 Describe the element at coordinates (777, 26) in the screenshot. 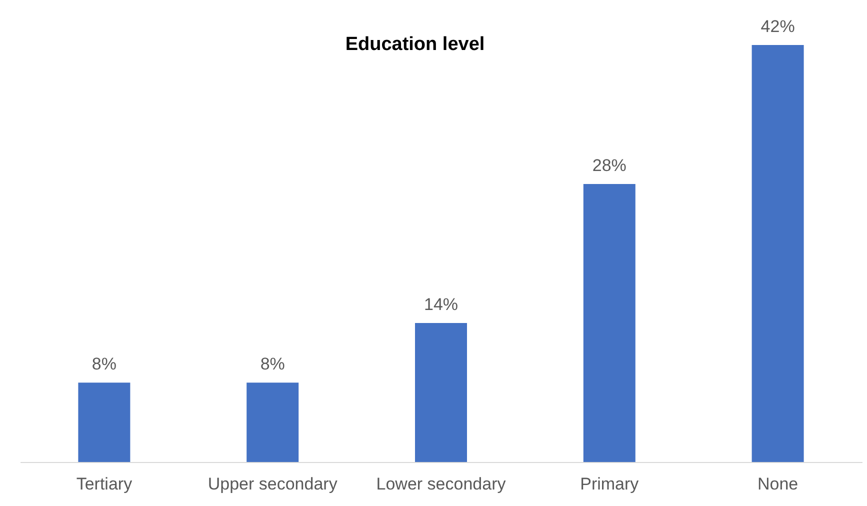

I see `data-label: 42%` at that location.